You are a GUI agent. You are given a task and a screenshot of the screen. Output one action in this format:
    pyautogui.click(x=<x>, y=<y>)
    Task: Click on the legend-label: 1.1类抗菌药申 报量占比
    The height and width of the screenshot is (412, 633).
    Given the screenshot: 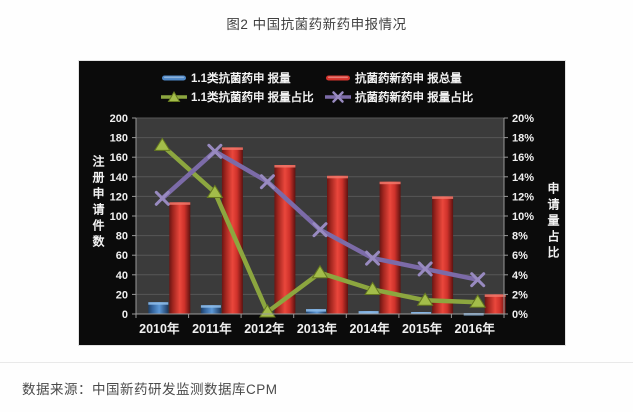 What is the action you would take?
    pyautogui.click(x=252, y=98)
    